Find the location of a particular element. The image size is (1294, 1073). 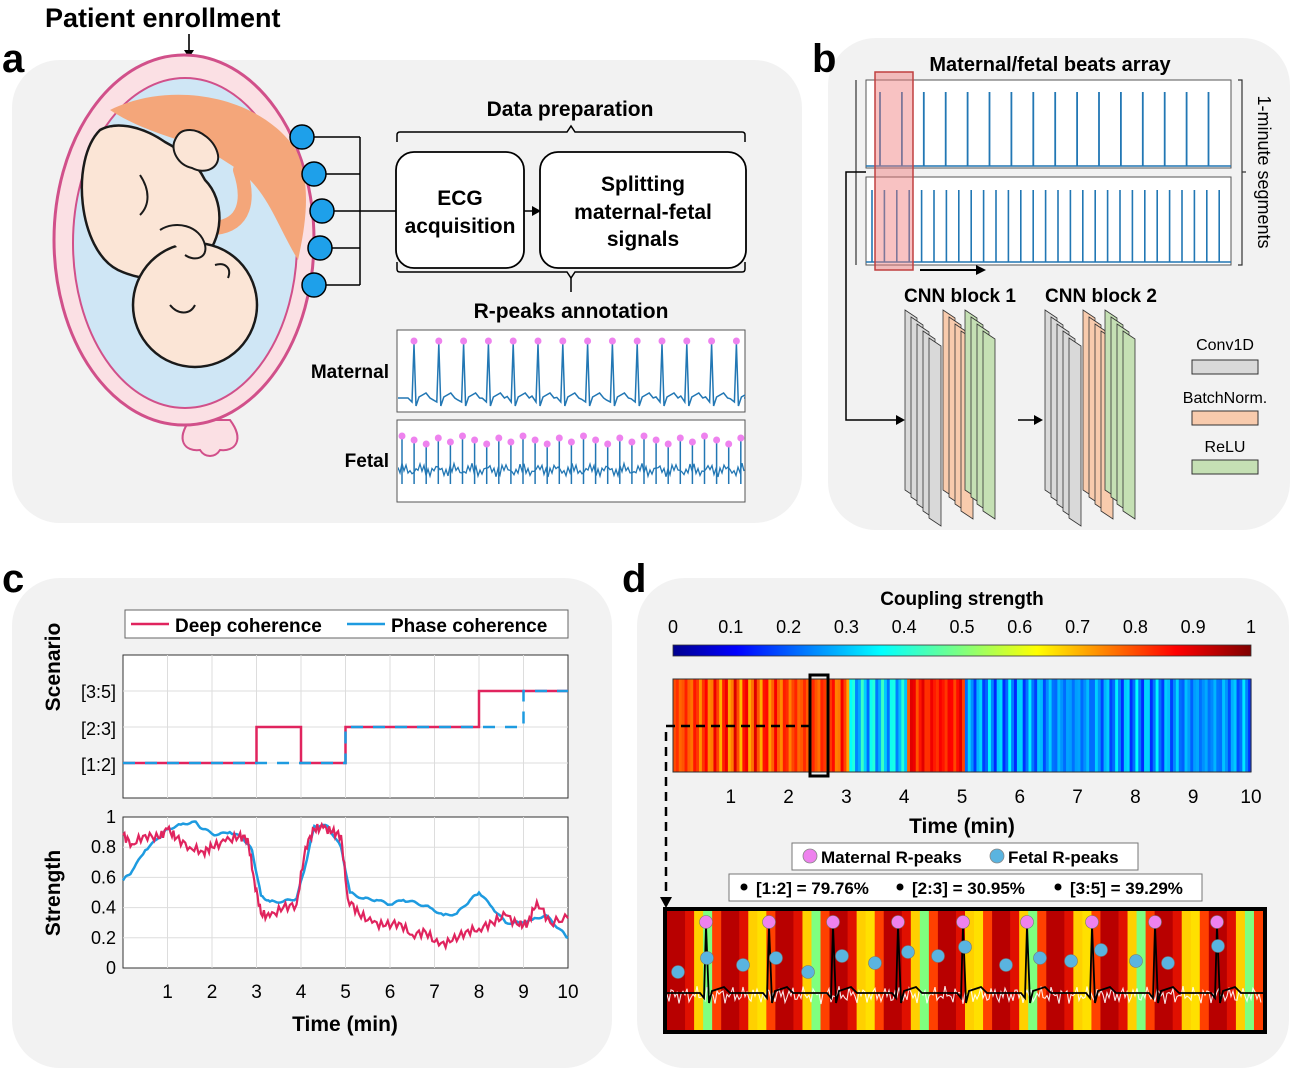

maternal-label: Maternal is located at coordinates (350, 372).